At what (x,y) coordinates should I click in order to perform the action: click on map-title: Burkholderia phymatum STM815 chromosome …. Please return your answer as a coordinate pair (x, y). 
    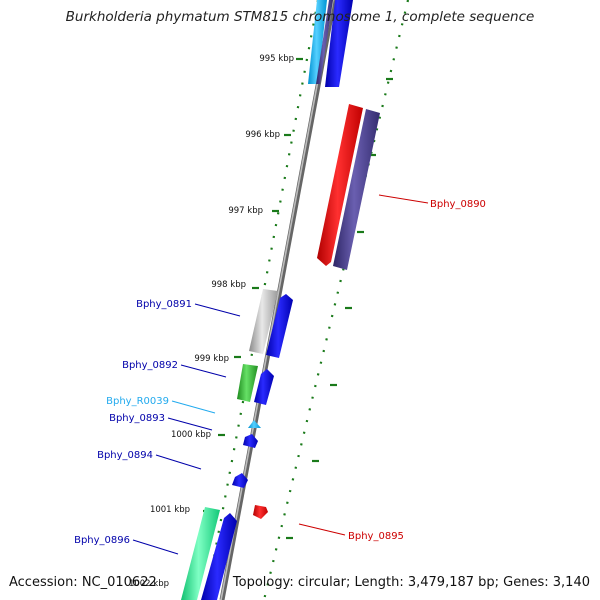
    Looking at the image, I should click on (300, 17).